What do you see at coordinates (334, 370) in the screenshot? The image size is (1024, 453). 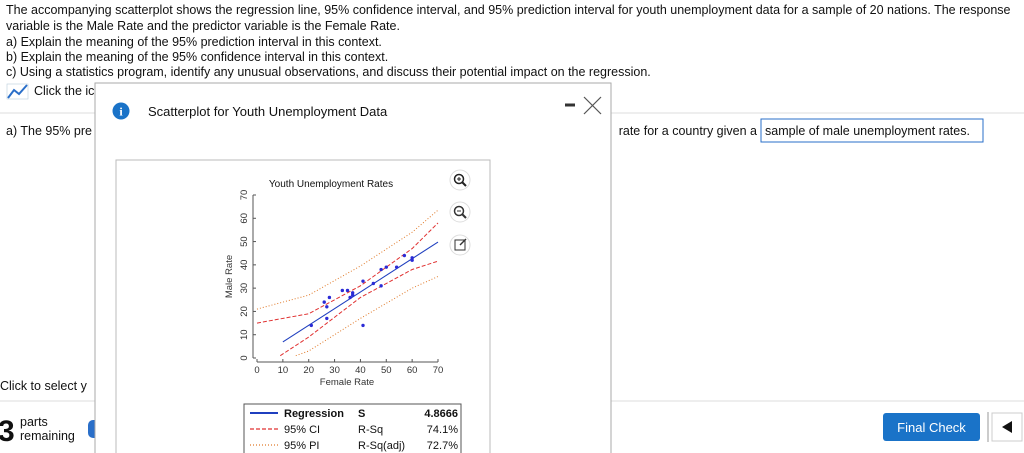 I see `x-tick-label: 30` at bounding box center [334, 370].